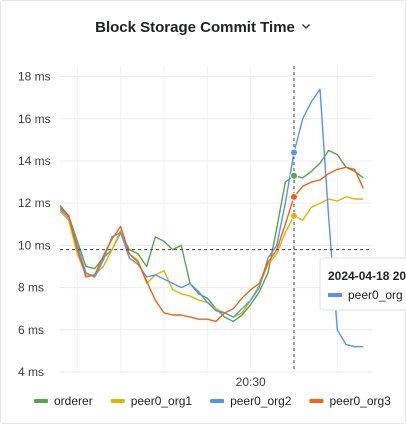 Image resolution: width=406 pixels, height=424 pixels. What do you see at coordinates (117, 401) in the screenshot?
I see `legend-swatch-peer0_org1` at bounding box center [117, 401].